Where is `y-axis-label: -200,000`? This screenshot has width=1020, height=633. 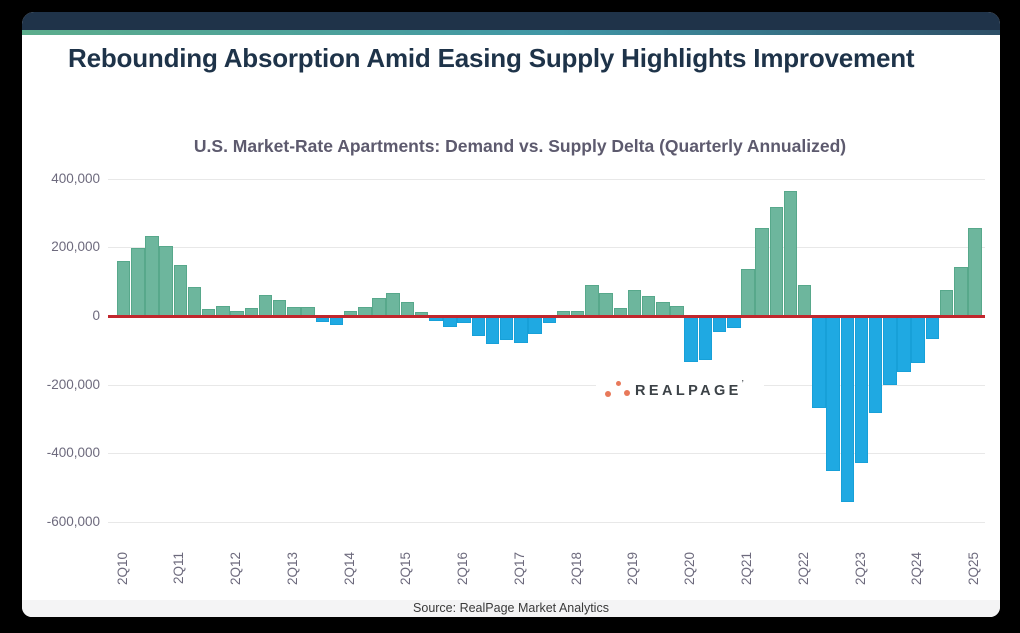 y-axis-label: -200,000 is located at coordinates (73, 384).